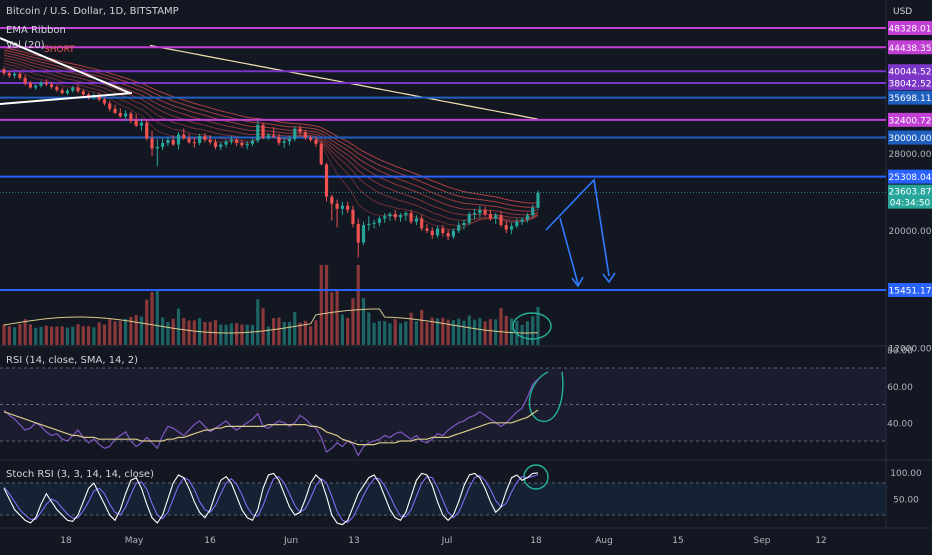  I want to click on rsi-pane: RSI (14, close, SMA, 14, 2), so click(271, 406).